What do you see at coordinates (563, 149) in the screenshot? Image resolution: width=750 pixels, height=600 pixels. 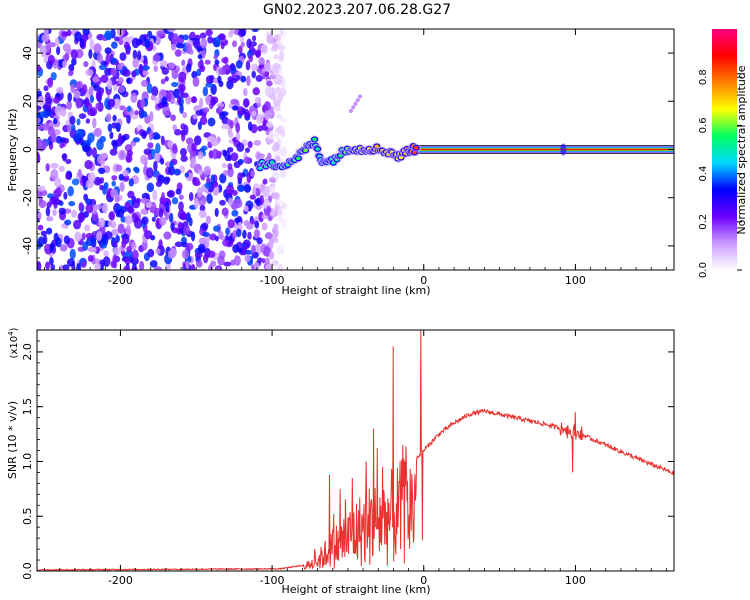 I see `steady-line-blob` at bounding box center [563, 149].